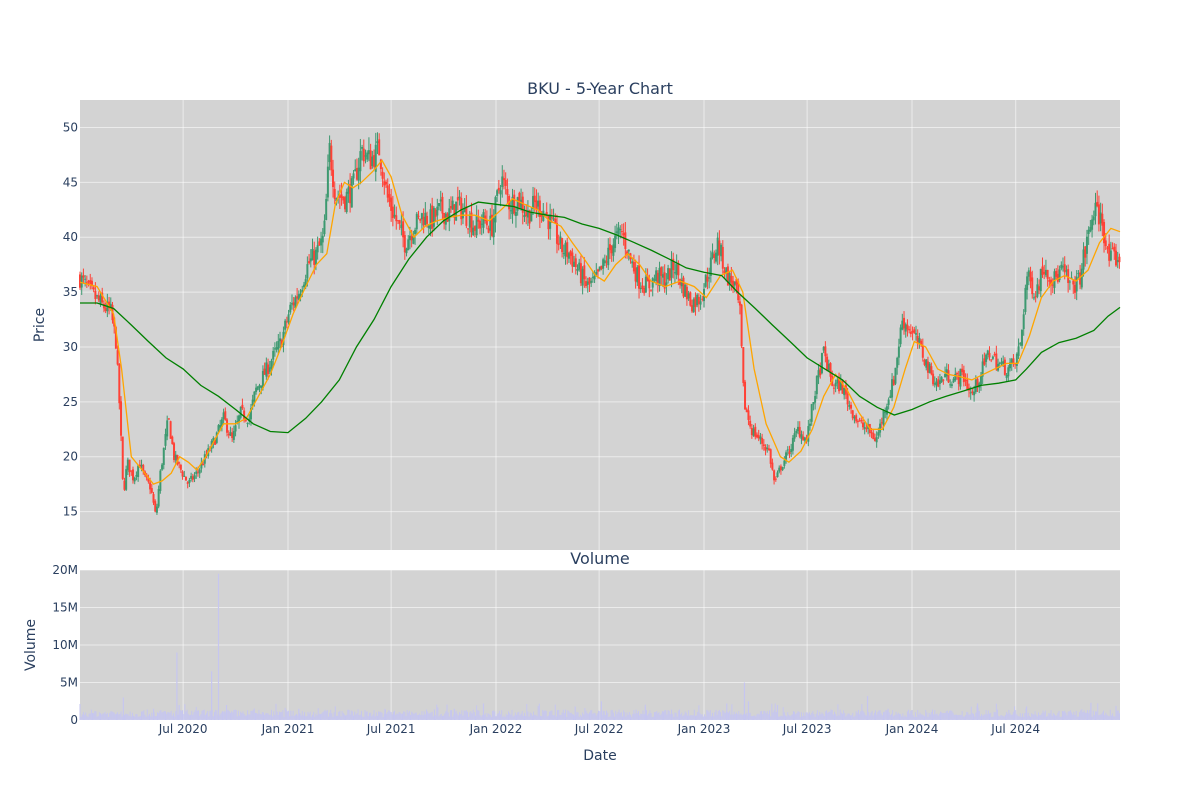 The width and height of the screenshot is (1200, 804). What do you see at coordinates (183, 729) in the screenshot?
I see `date-x-tick-label: Jul 2020` at bounding box center [183, 729].